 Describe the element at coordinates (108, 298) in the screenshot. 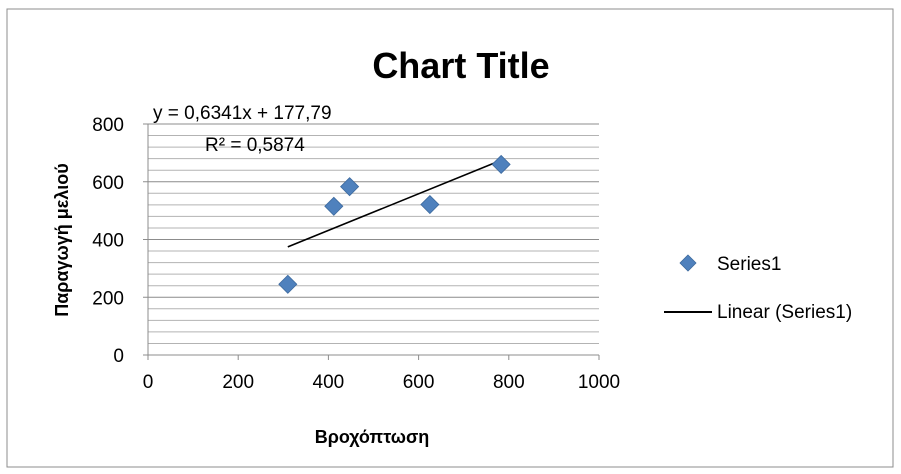

I see `y-tick-label: 200` at that location.